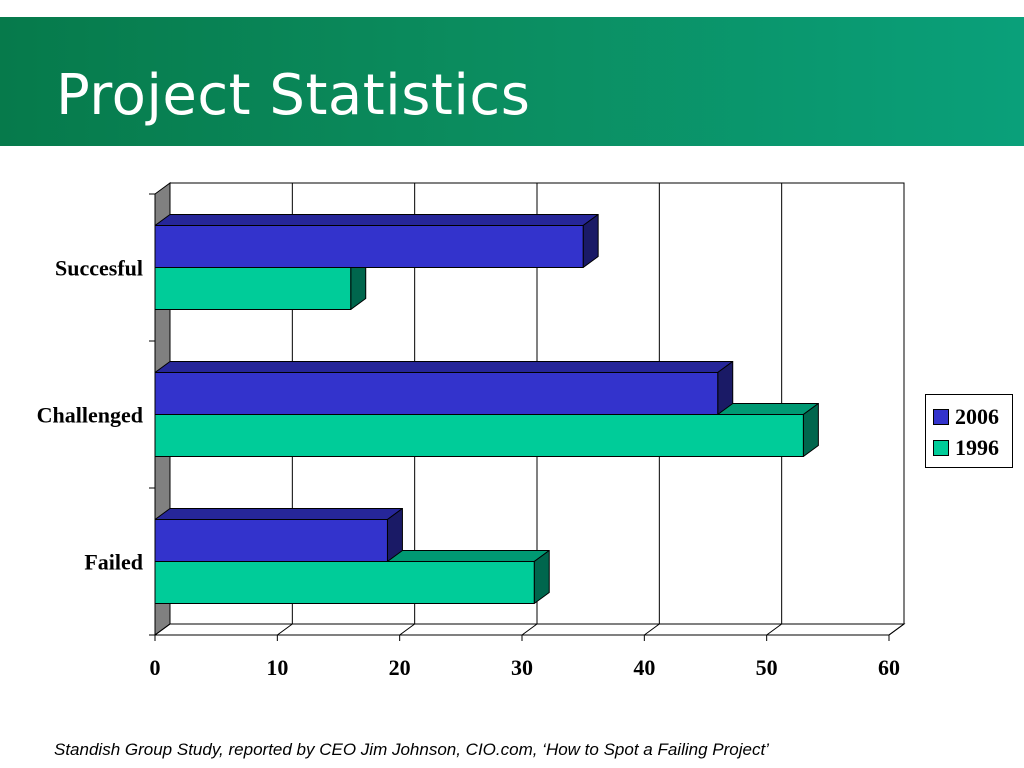 The width and height of the screenshot is (1024, 768). I want to click on chart-legend: 2006 1996, so click(969, 431).